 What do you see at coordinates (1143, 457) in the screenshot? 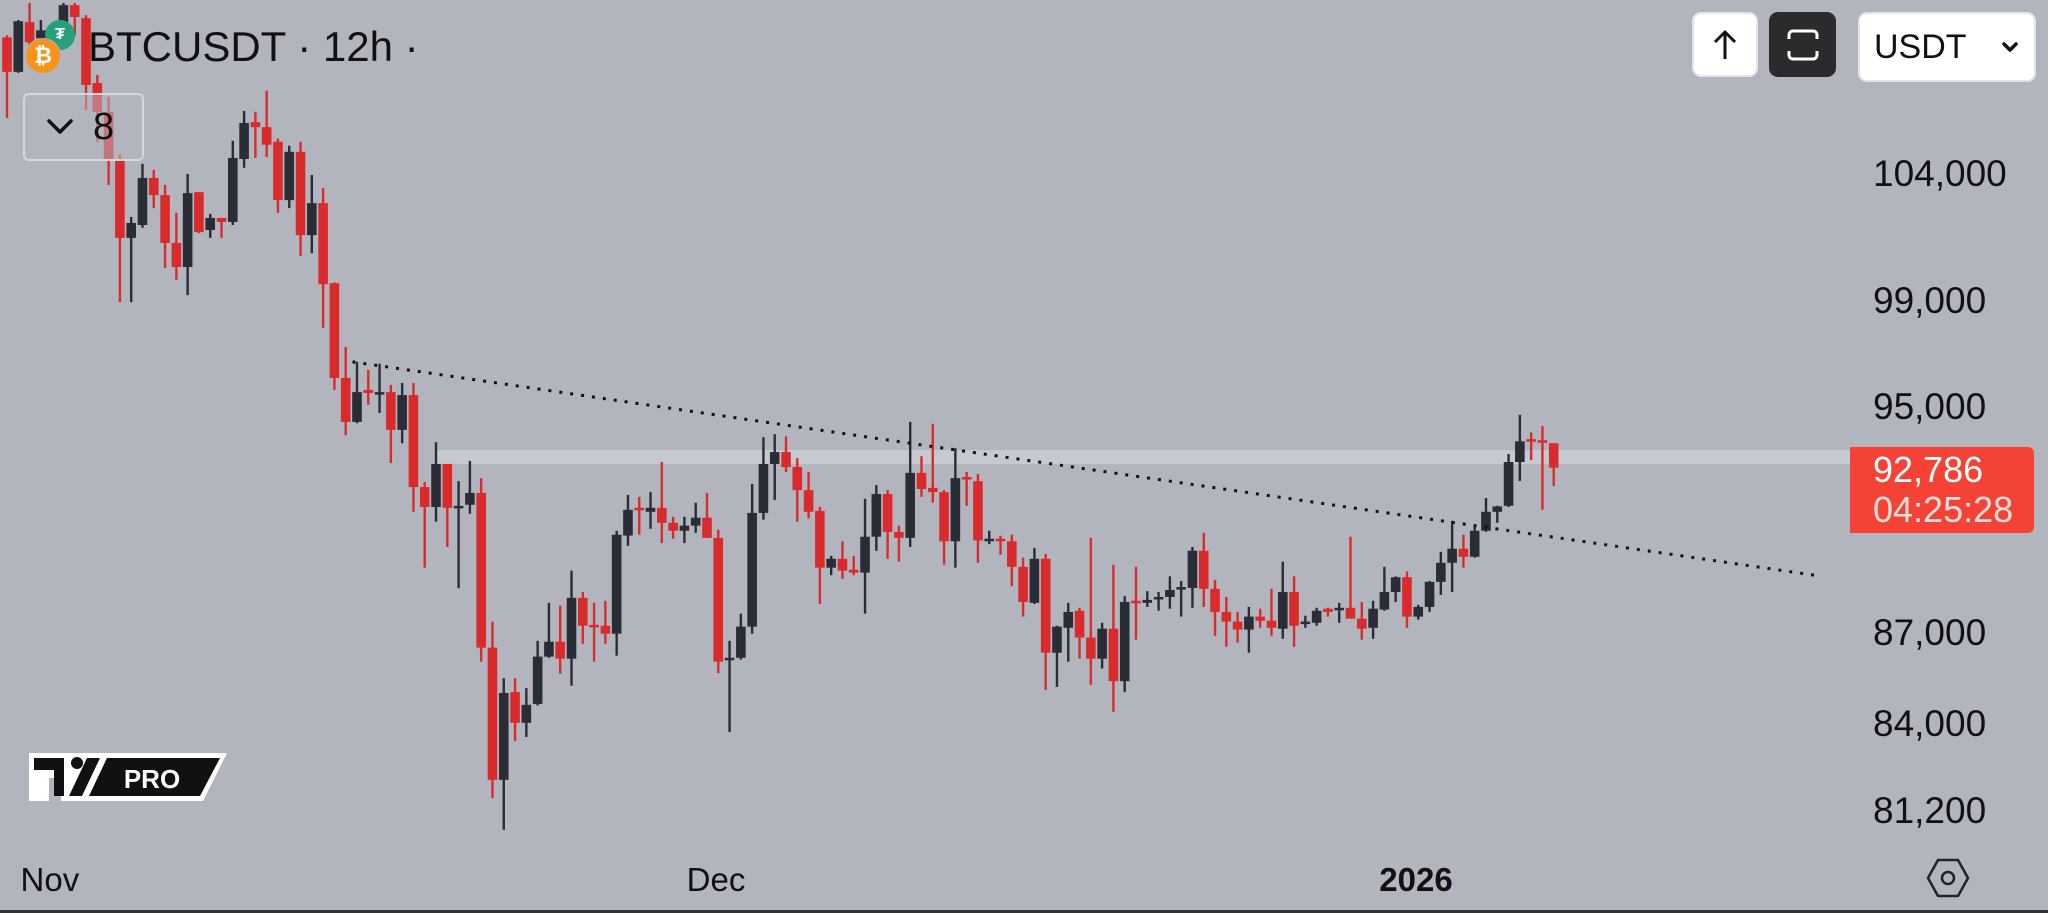
I see `horizontal-level-line` at bounding box center [1143, 457].